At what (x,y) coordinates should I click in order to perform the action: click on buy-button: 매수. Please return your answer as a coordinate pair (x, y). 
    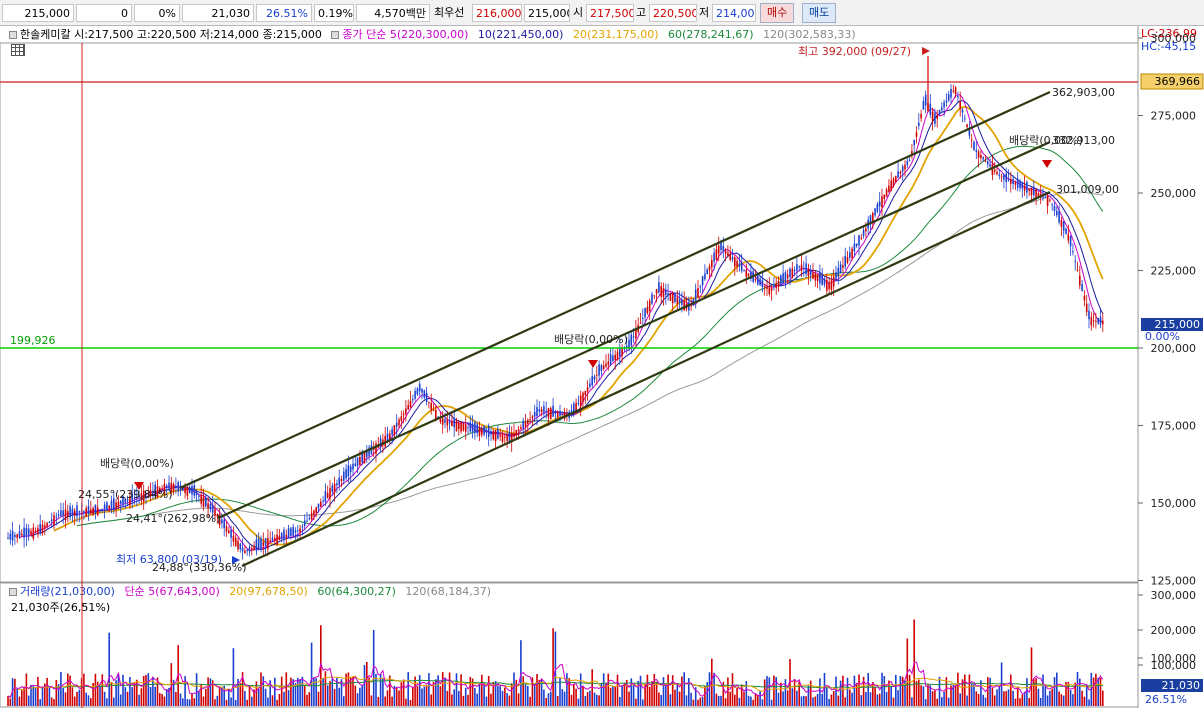
    Looking at the image, I should click on (777, 13).